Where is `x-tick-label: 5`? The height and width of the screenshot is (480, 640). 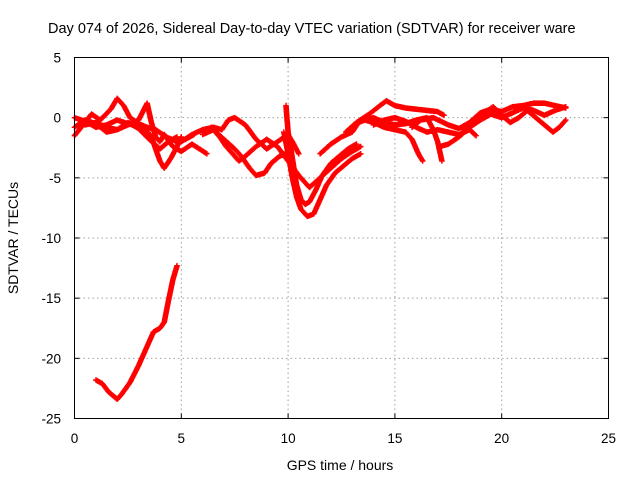 x-tick-label: 5 is located at coordinates (182, 438).